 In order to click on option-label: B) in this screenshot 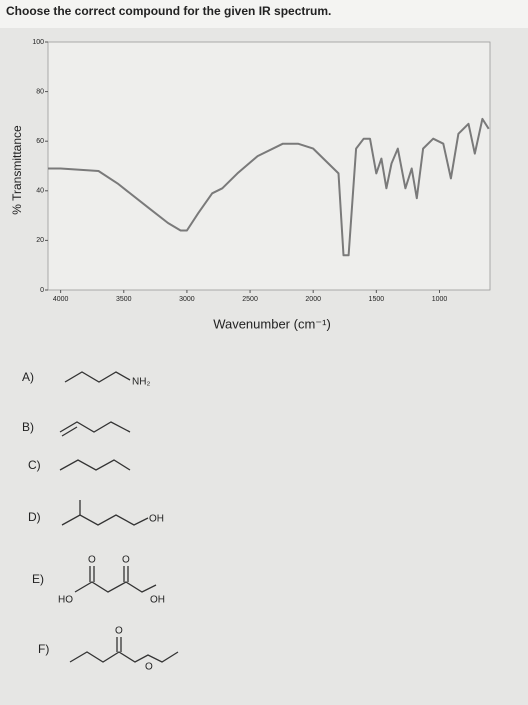, I will do `click(28, 427)`.